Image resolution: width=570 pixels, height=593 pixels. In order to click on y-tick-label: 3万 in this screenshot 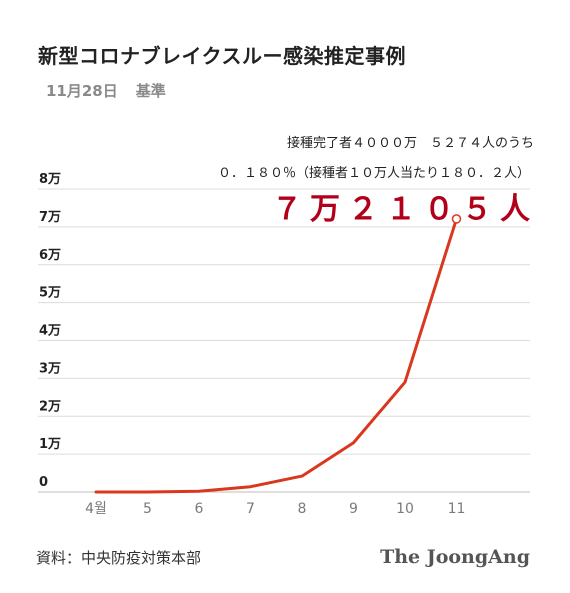, I will do `click(50, 368)`.